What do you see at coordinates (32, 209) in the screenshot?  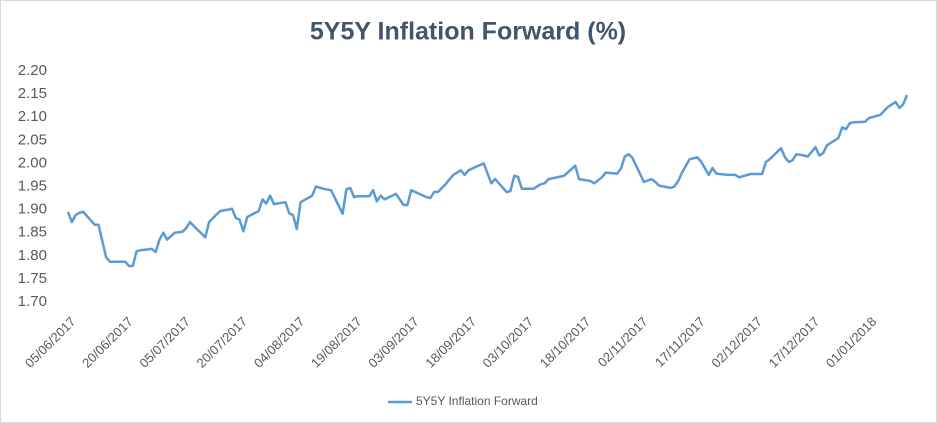 I see `y-tick-label: 1.90` at bounding box center [32, 209].